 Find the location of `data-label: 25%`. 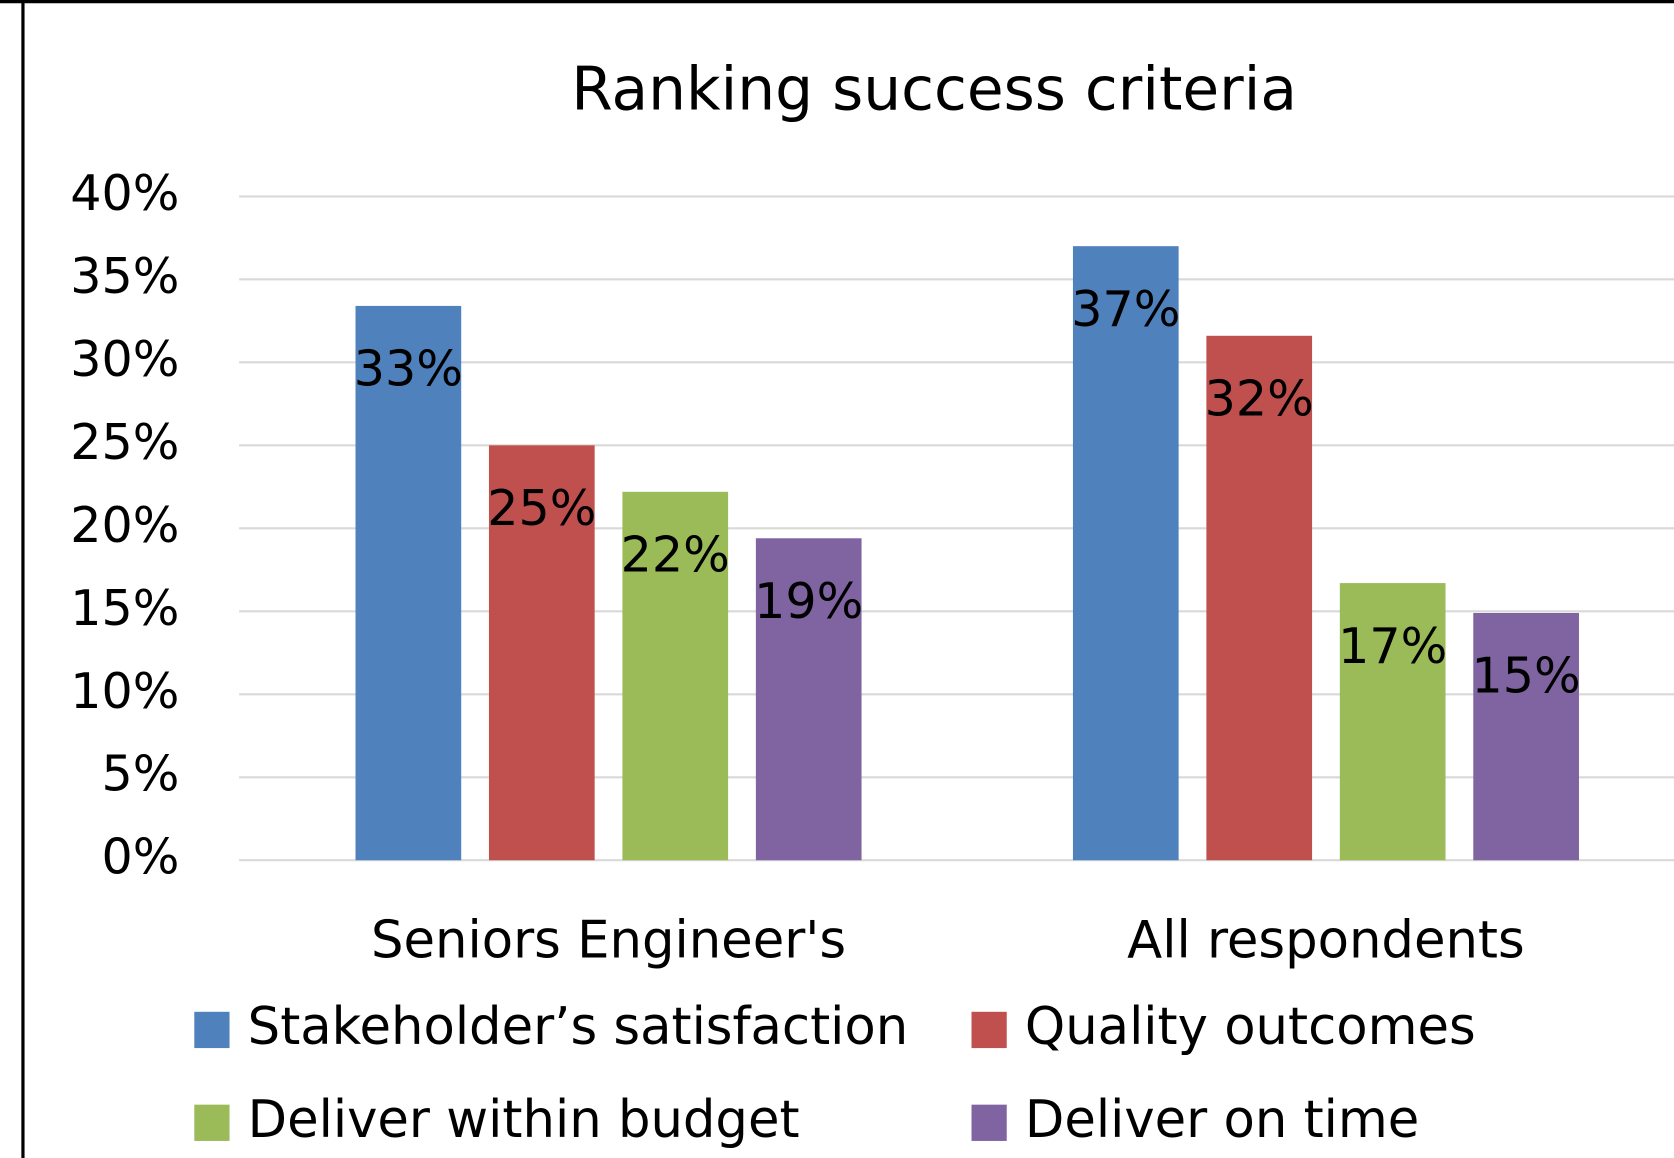

data-label: 25% is located at coordinates (541, 508).